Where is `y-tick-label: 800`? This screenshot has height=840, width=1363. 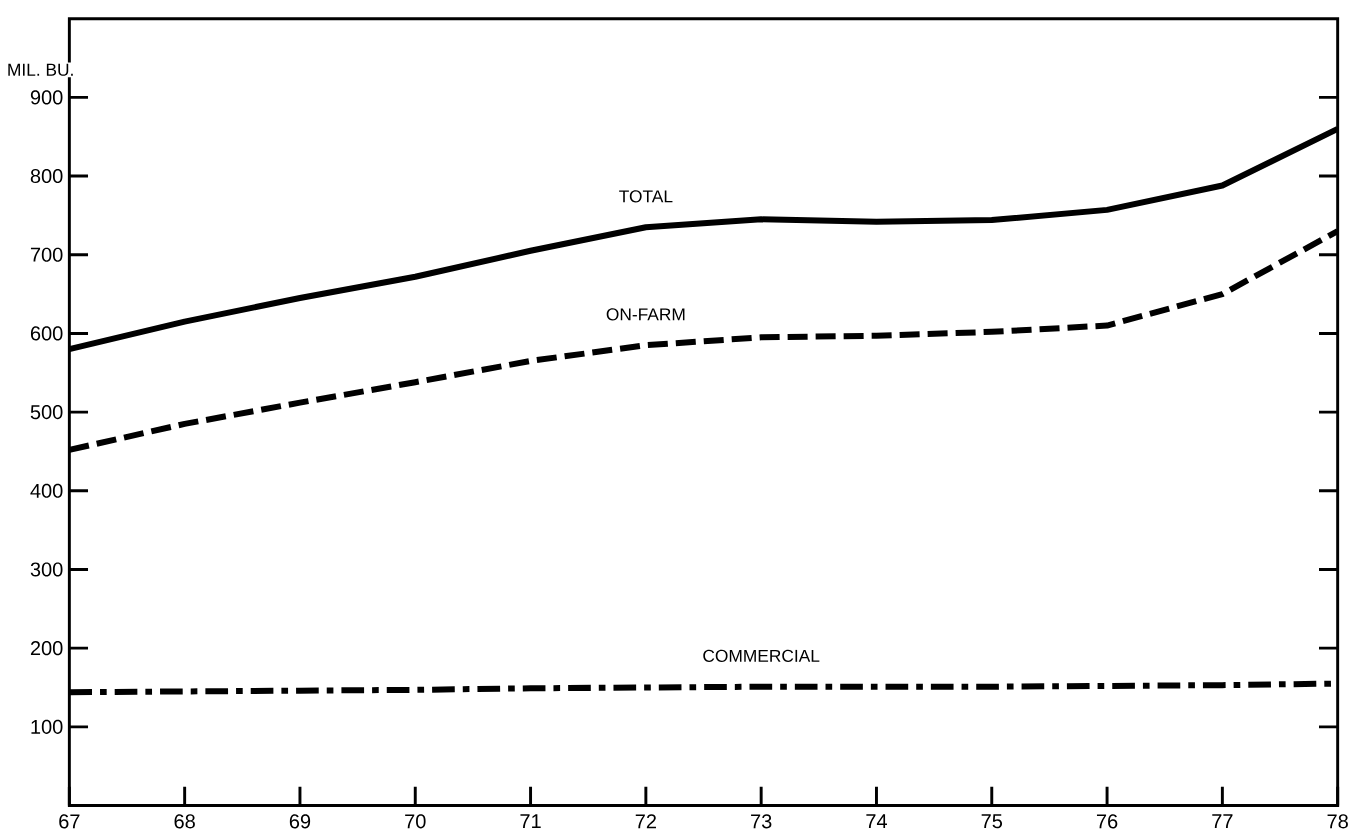 y-tick-label: 800 is located at coordinates (46, 176).